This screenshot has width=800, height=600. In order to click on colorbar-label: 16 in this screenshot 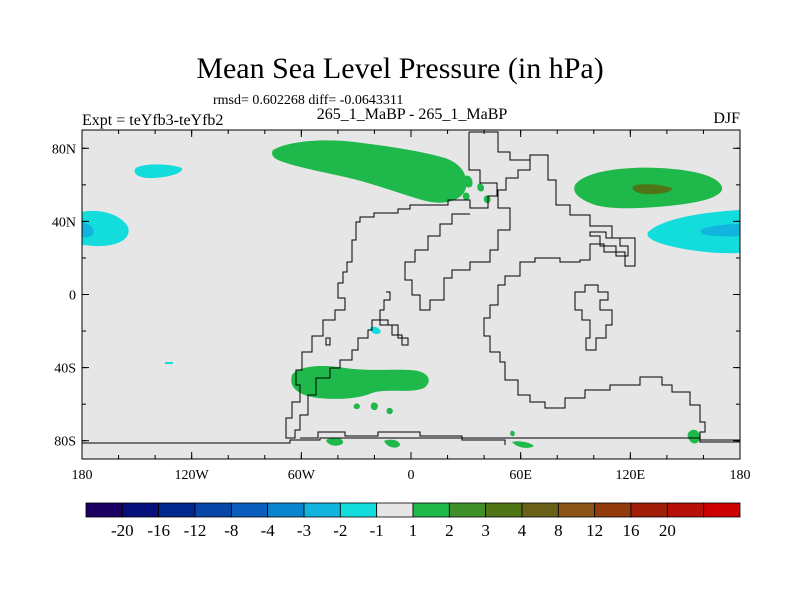, I will do `click(631, 530)`.